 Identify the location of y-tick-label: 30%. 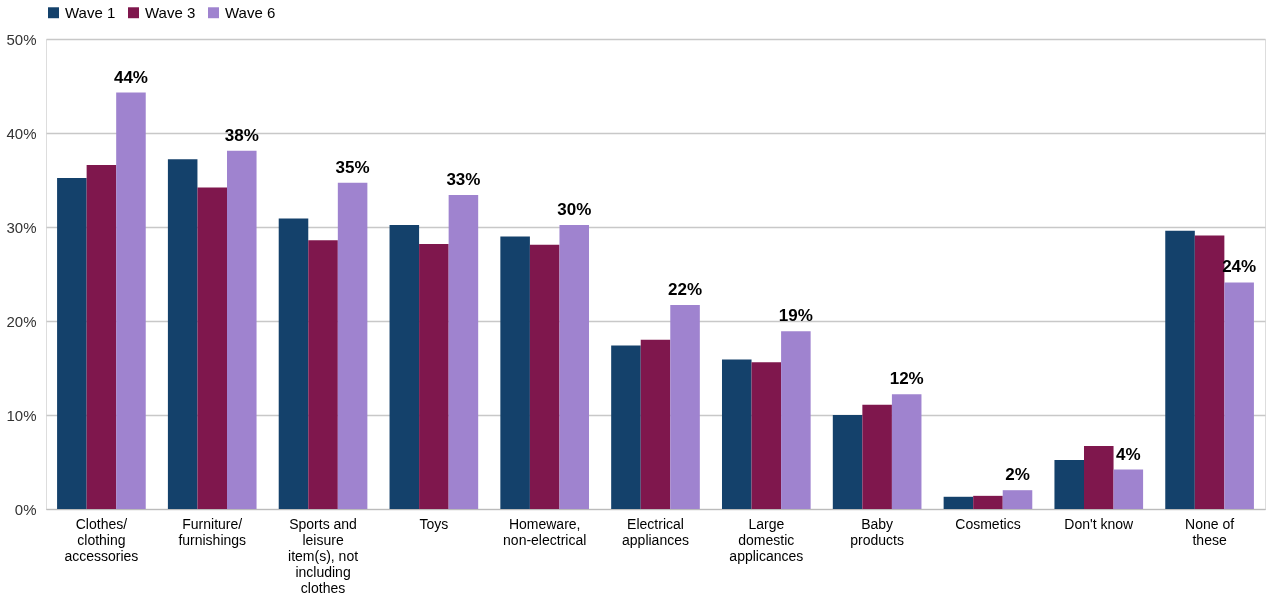
(21, 227).